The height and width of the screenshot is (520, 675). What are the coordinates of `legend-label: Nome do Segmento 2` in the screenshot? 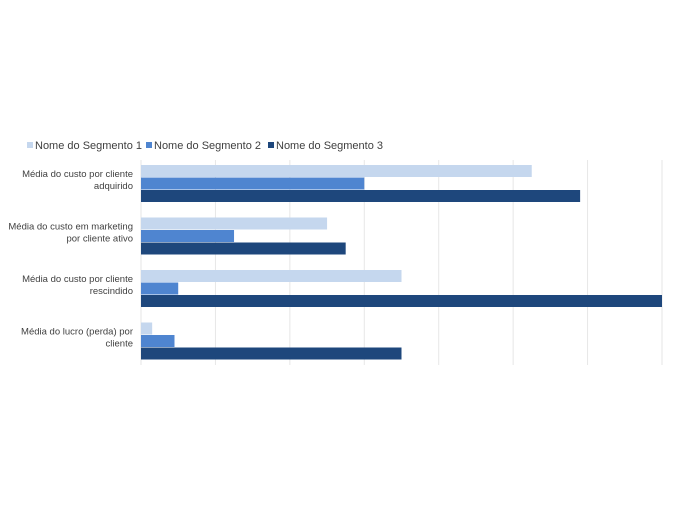 It's located at (207, 146).